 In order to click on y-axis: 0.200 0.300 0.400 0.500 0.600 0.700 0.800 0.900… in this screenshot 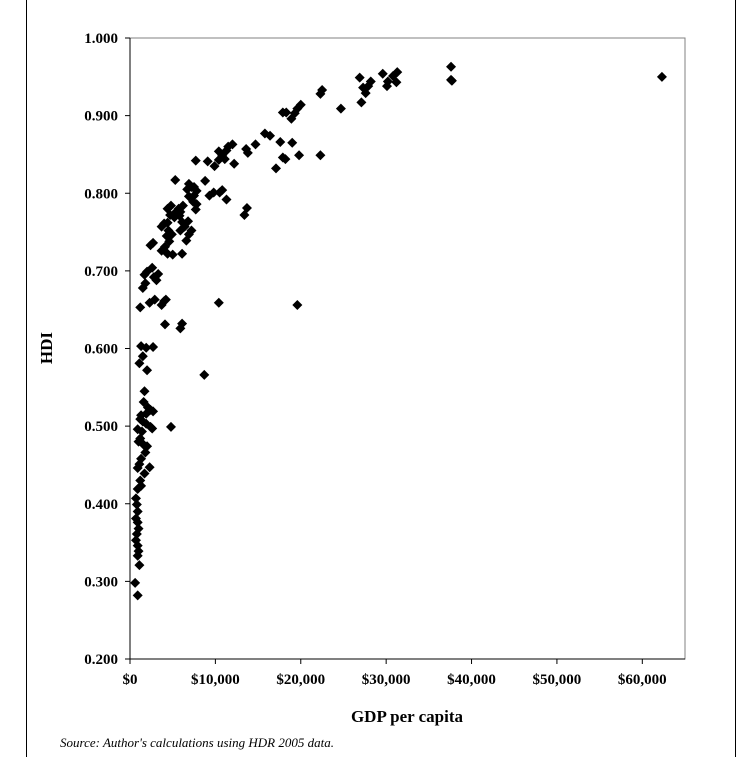, I will do `click(107, 349)`.